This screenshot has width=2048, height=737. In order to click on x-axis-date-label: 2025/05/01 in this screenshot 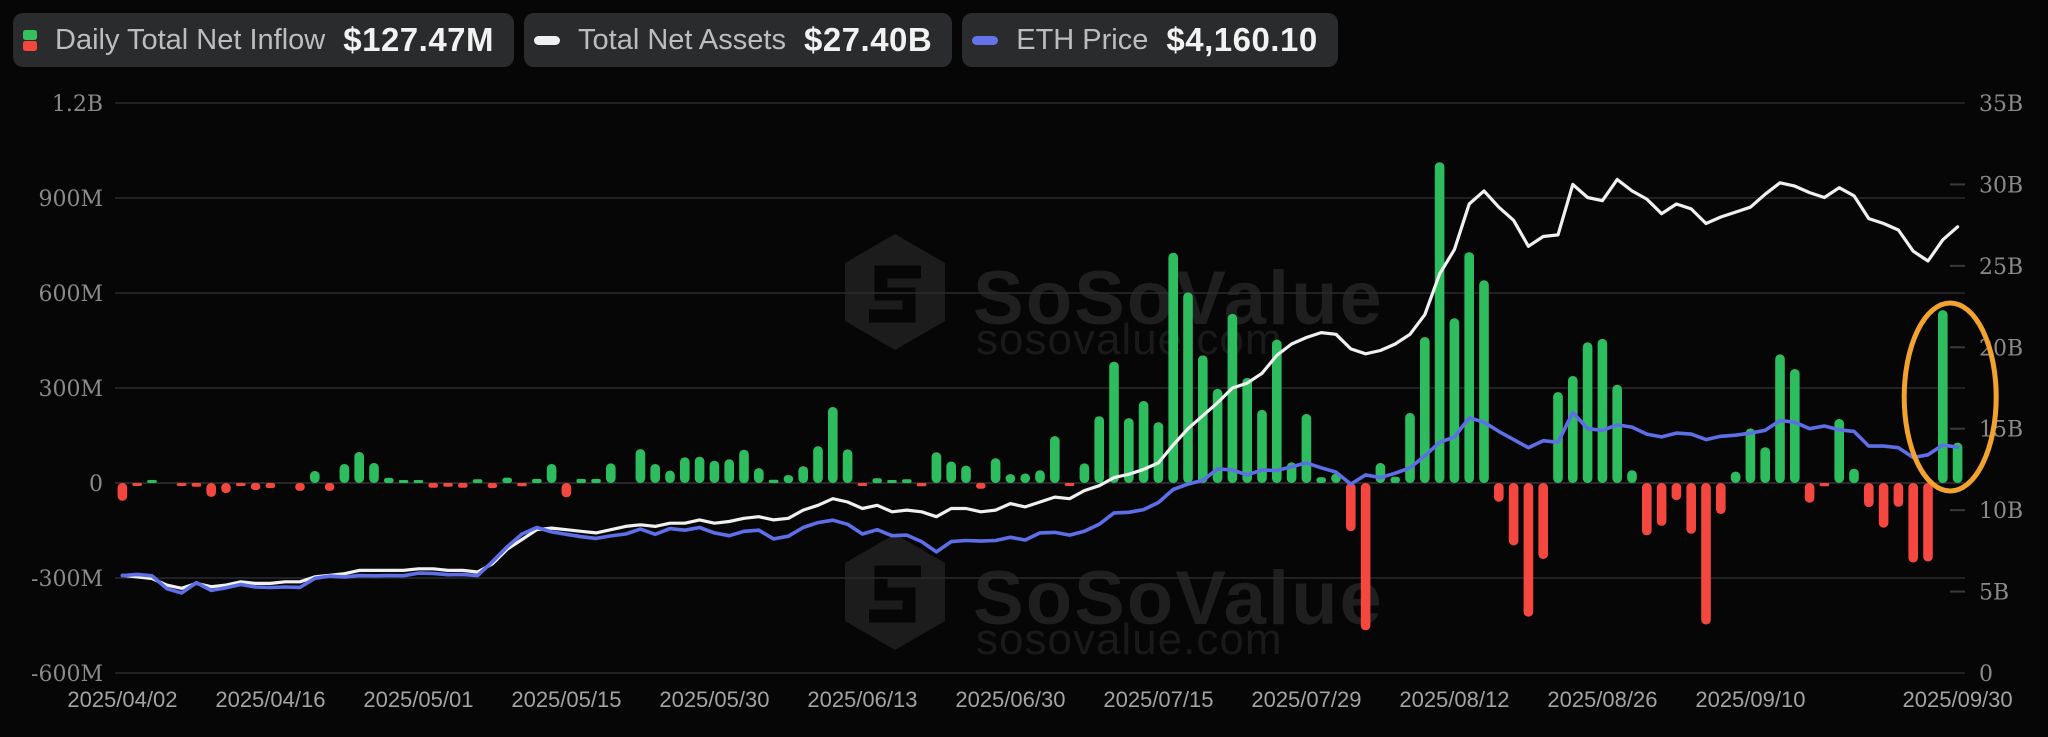, I will do `click(418, 699)`.